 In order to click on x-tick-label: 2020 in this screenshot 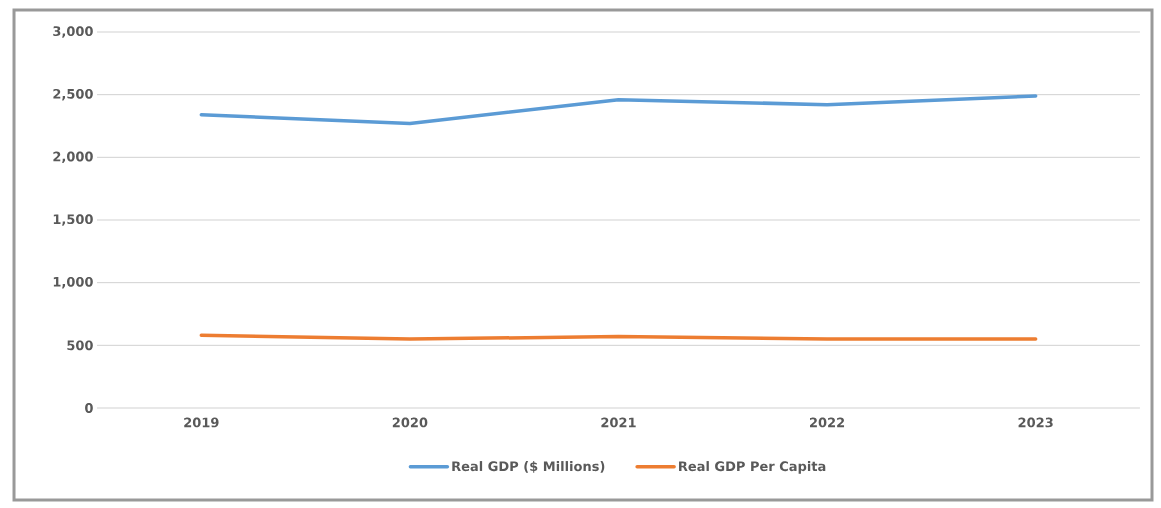, I will do `click(410, 422)`.